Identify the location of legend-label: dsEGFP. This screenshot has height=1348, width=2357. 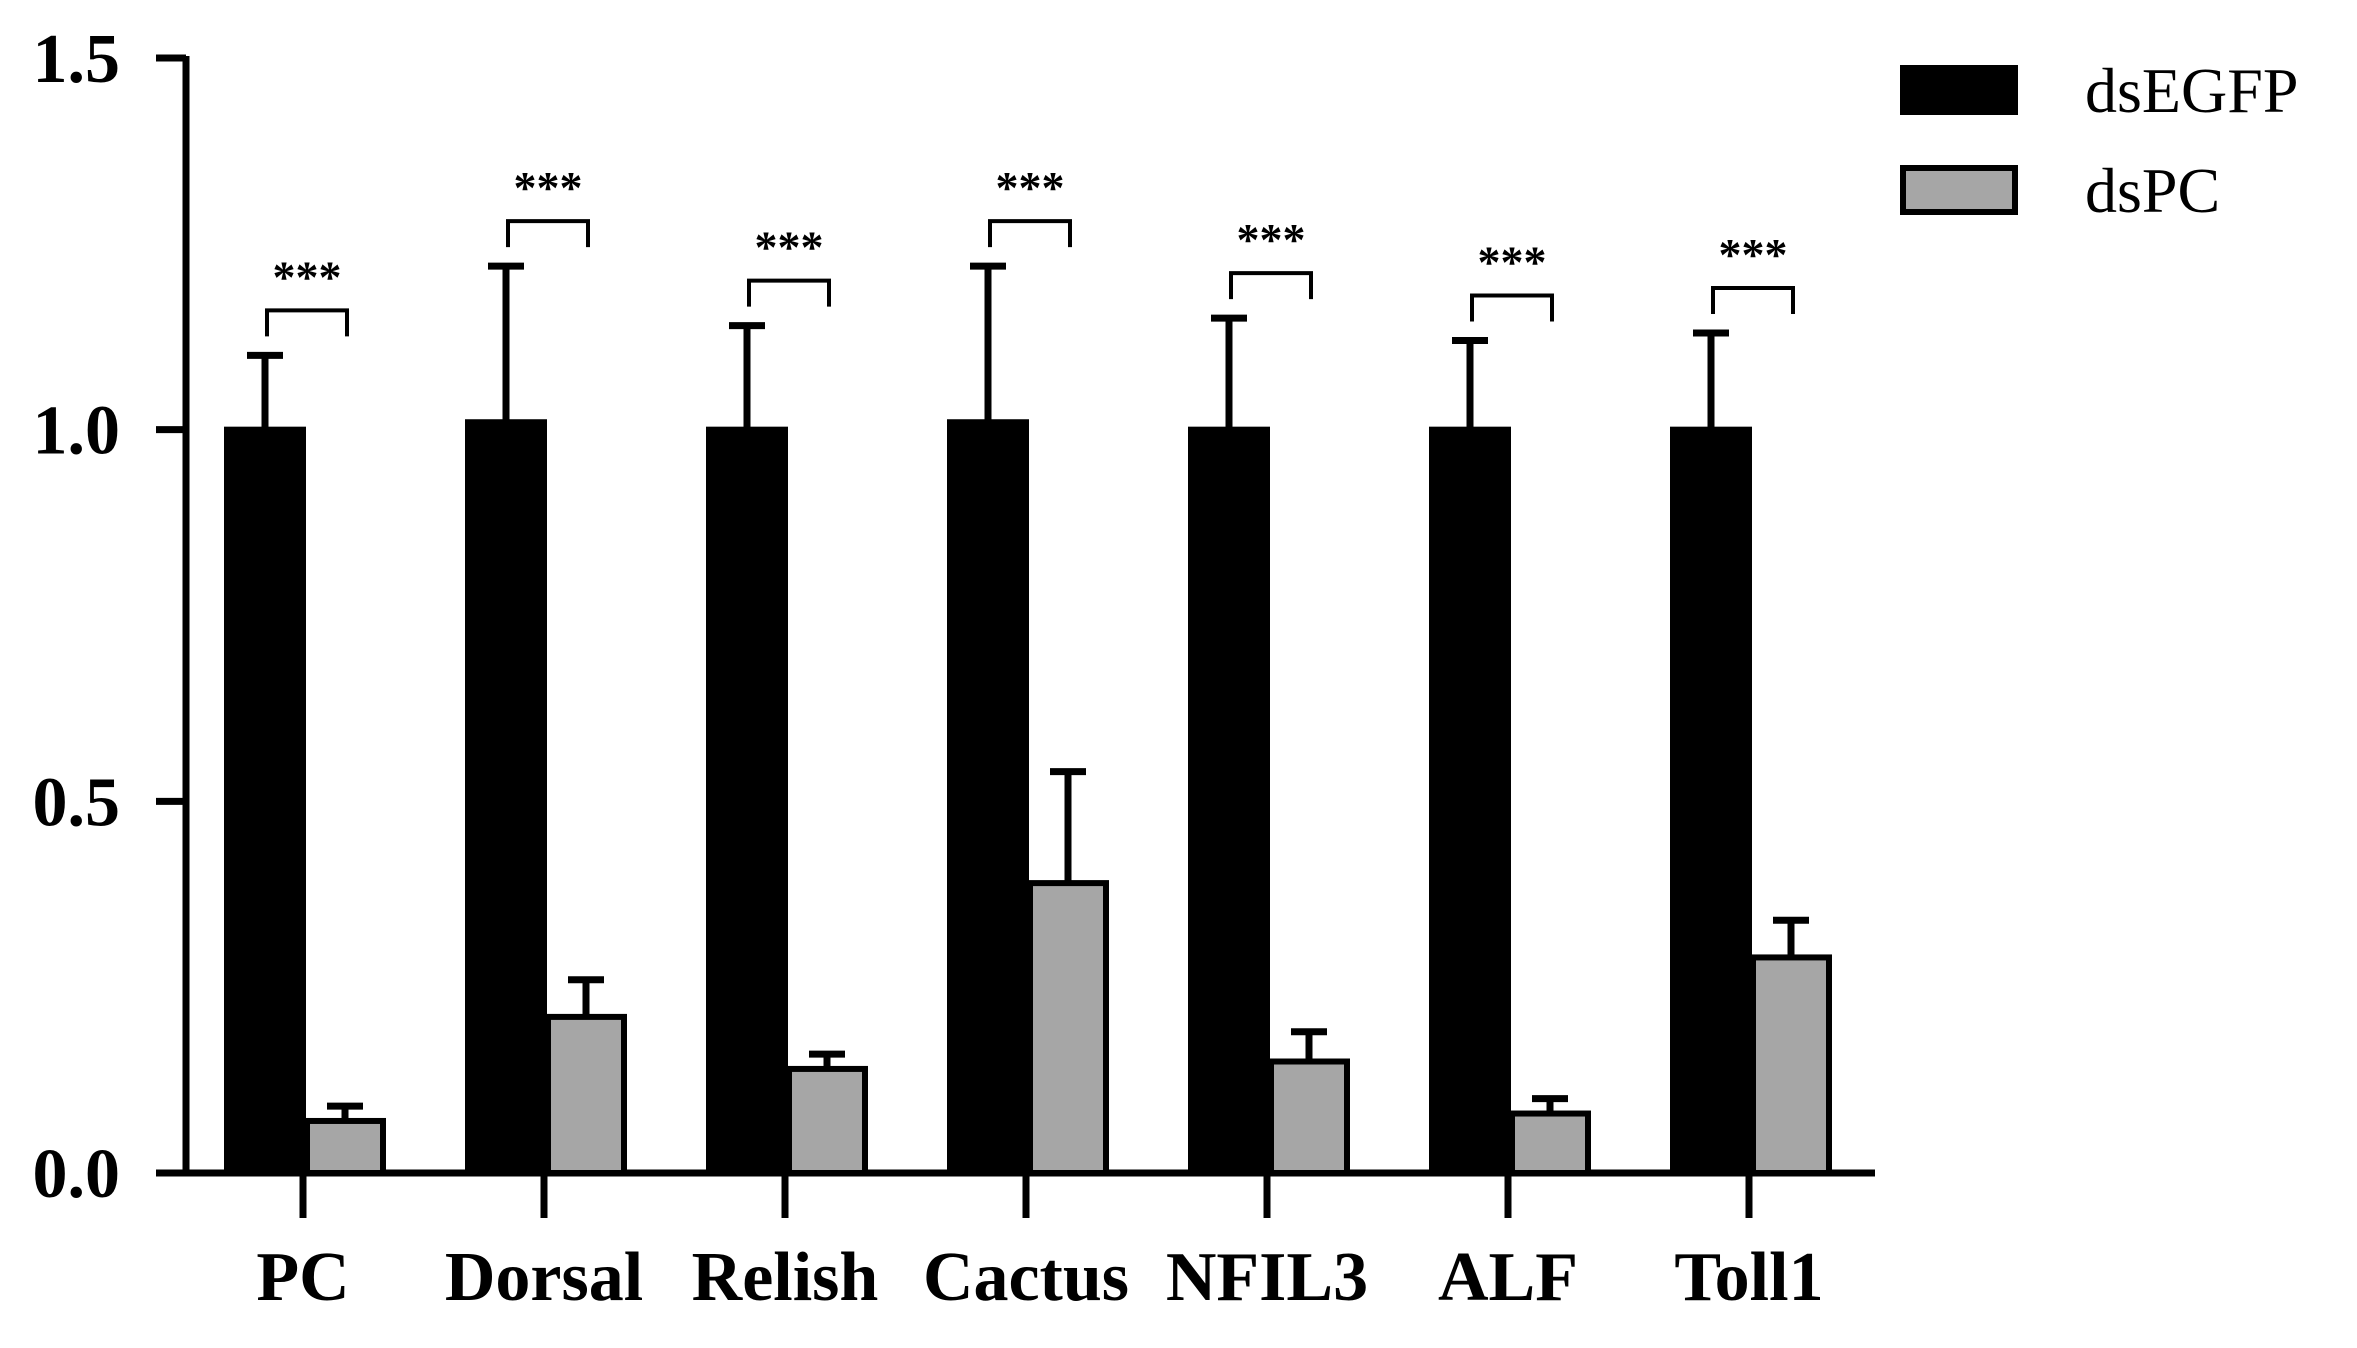
(2191, 90).